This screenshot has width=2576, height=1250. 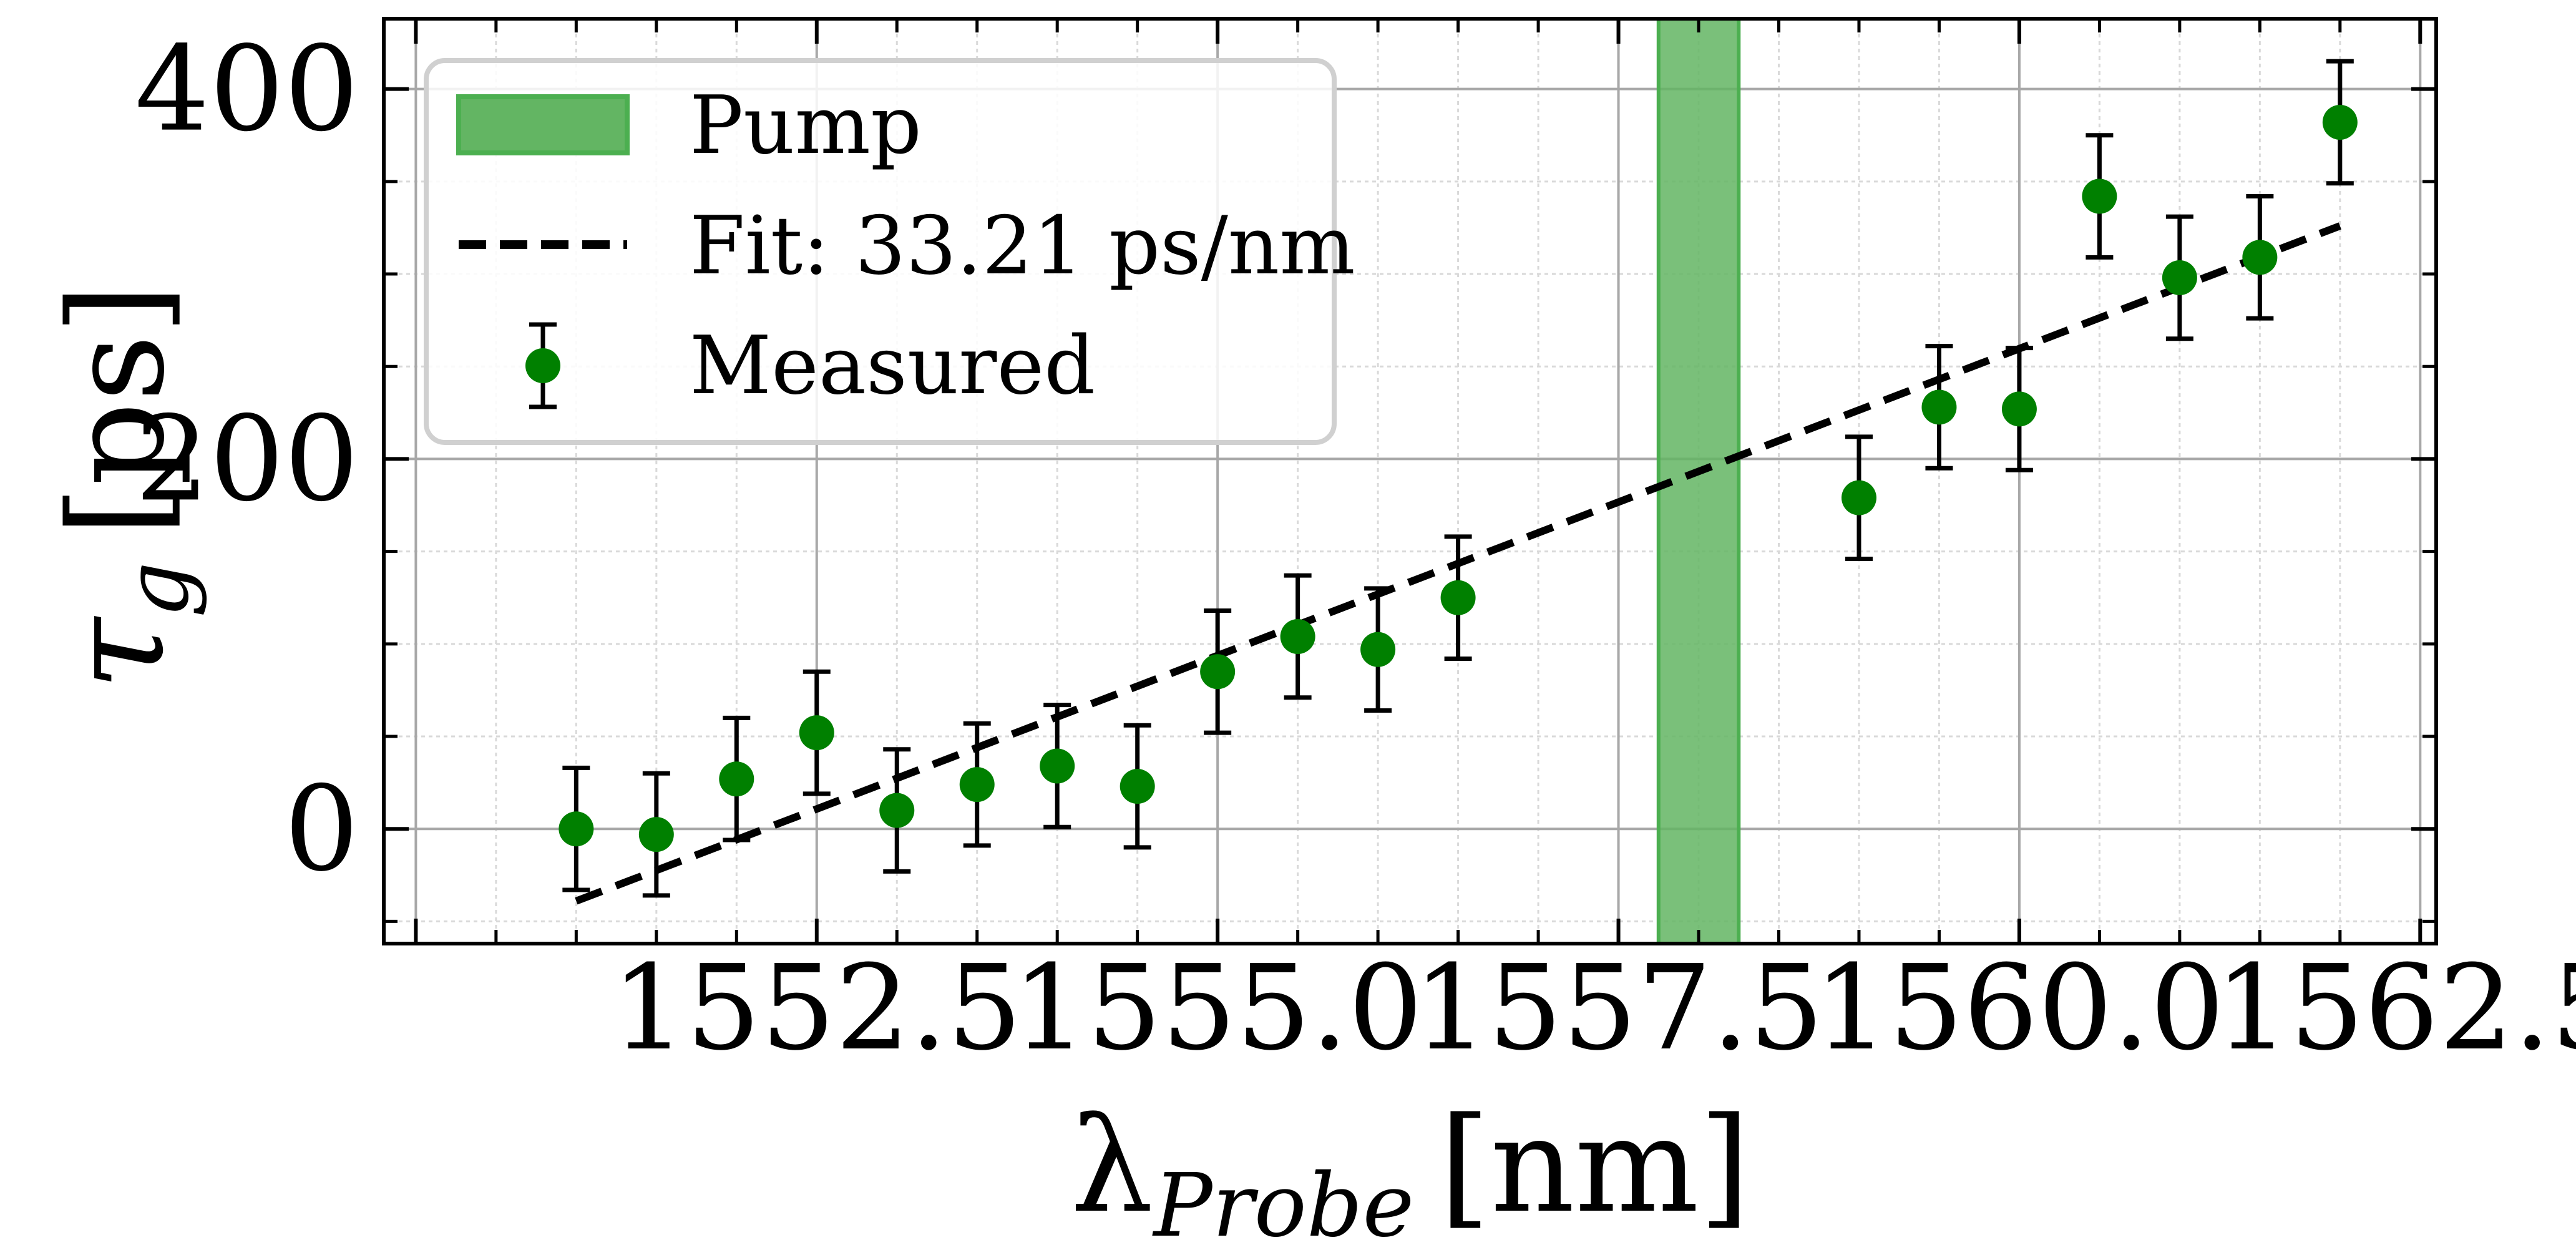 I want to click on y-tick-label: 400, so click(x=247, y=90).